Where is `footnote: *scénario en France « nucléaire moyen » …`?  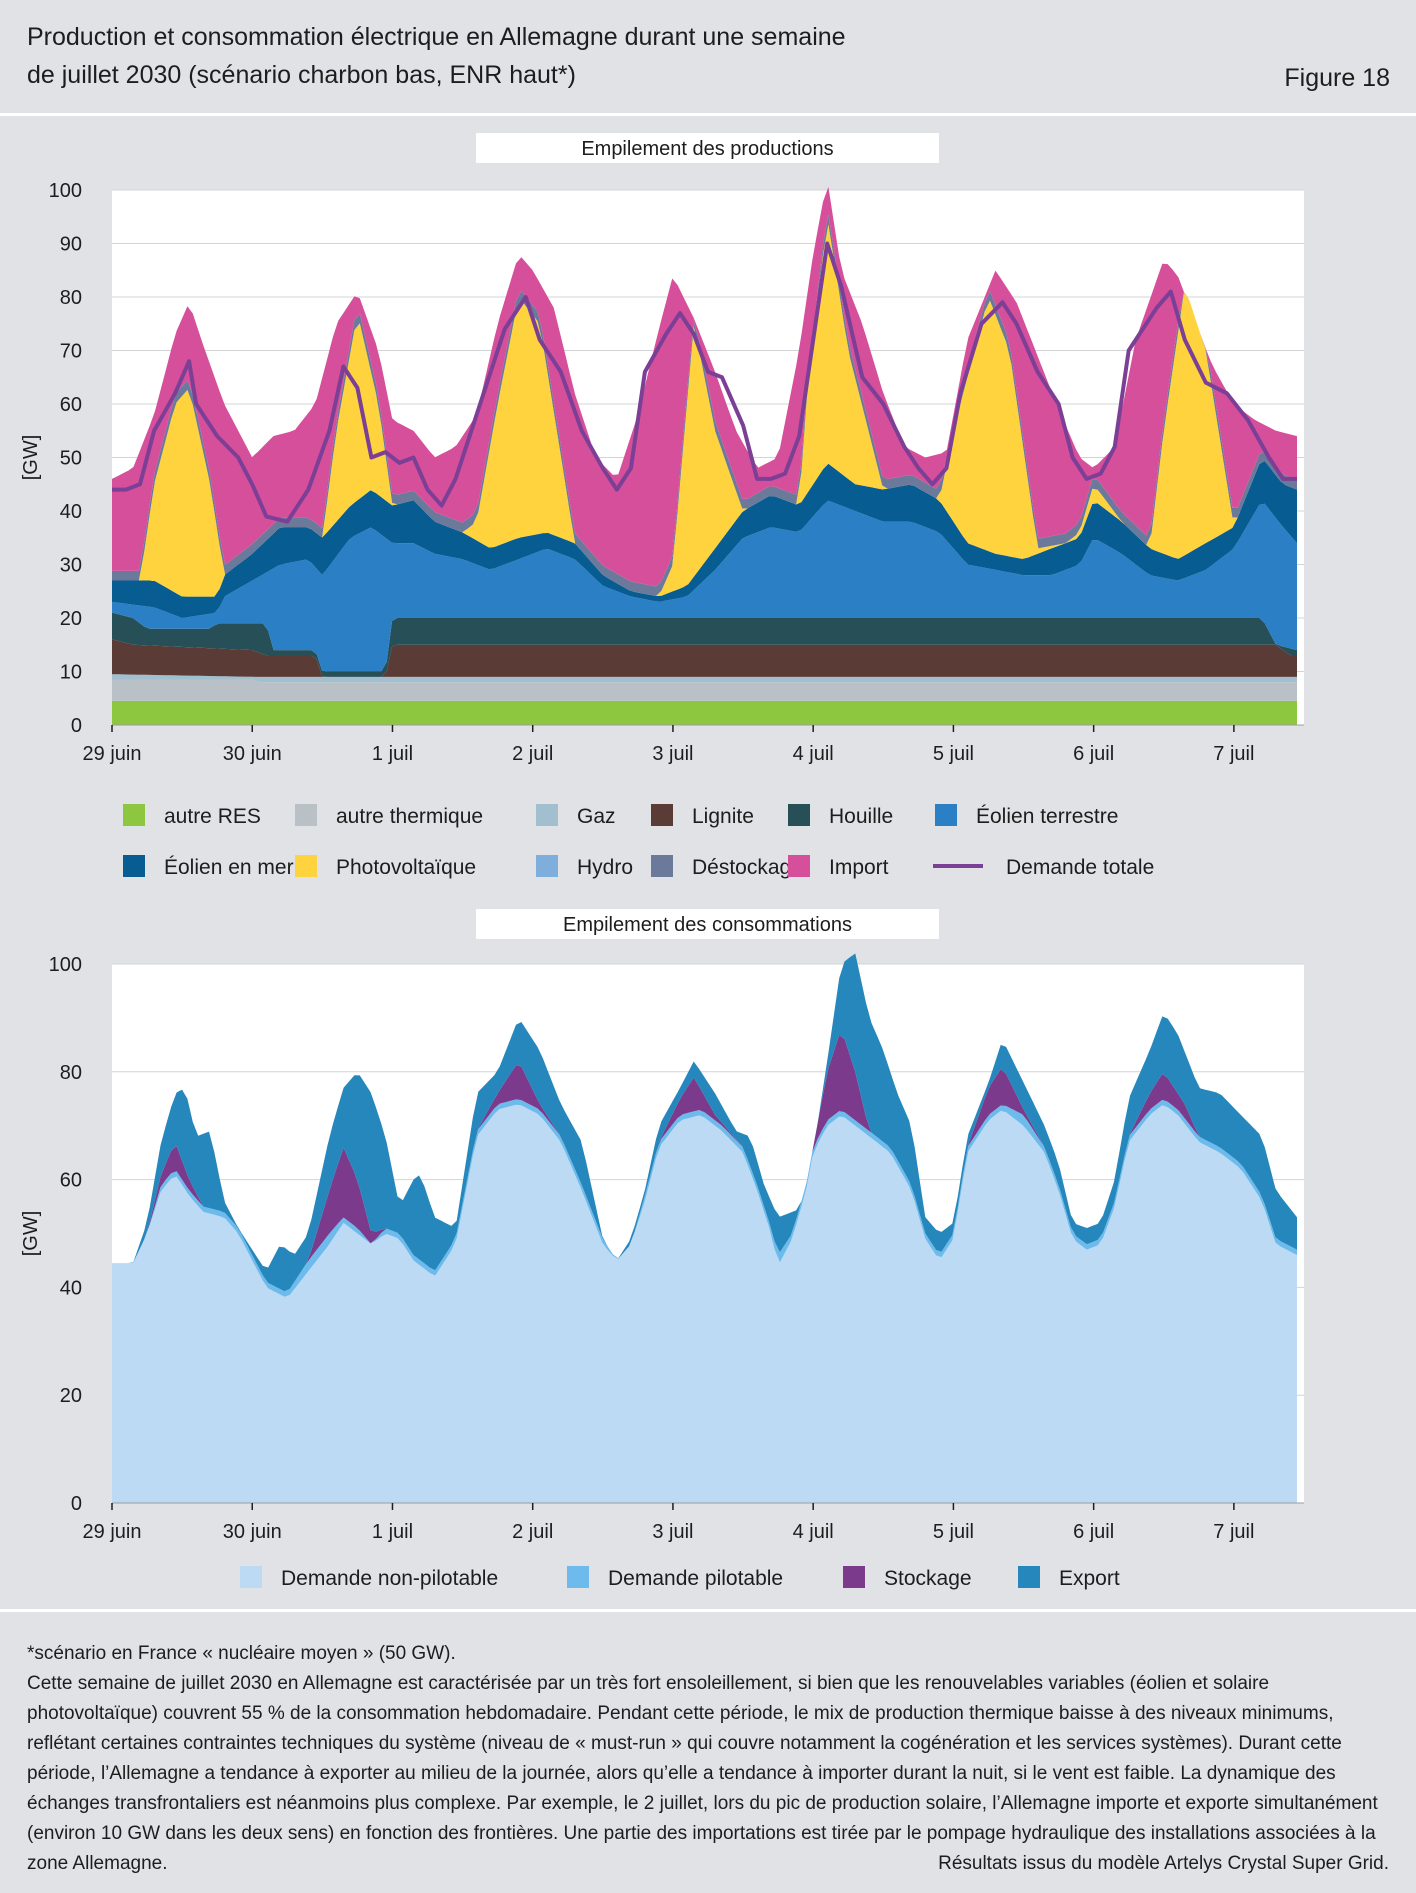
footnote: *scénario en France « nucléaire moyen » … is located at coordinates (241, 1653).